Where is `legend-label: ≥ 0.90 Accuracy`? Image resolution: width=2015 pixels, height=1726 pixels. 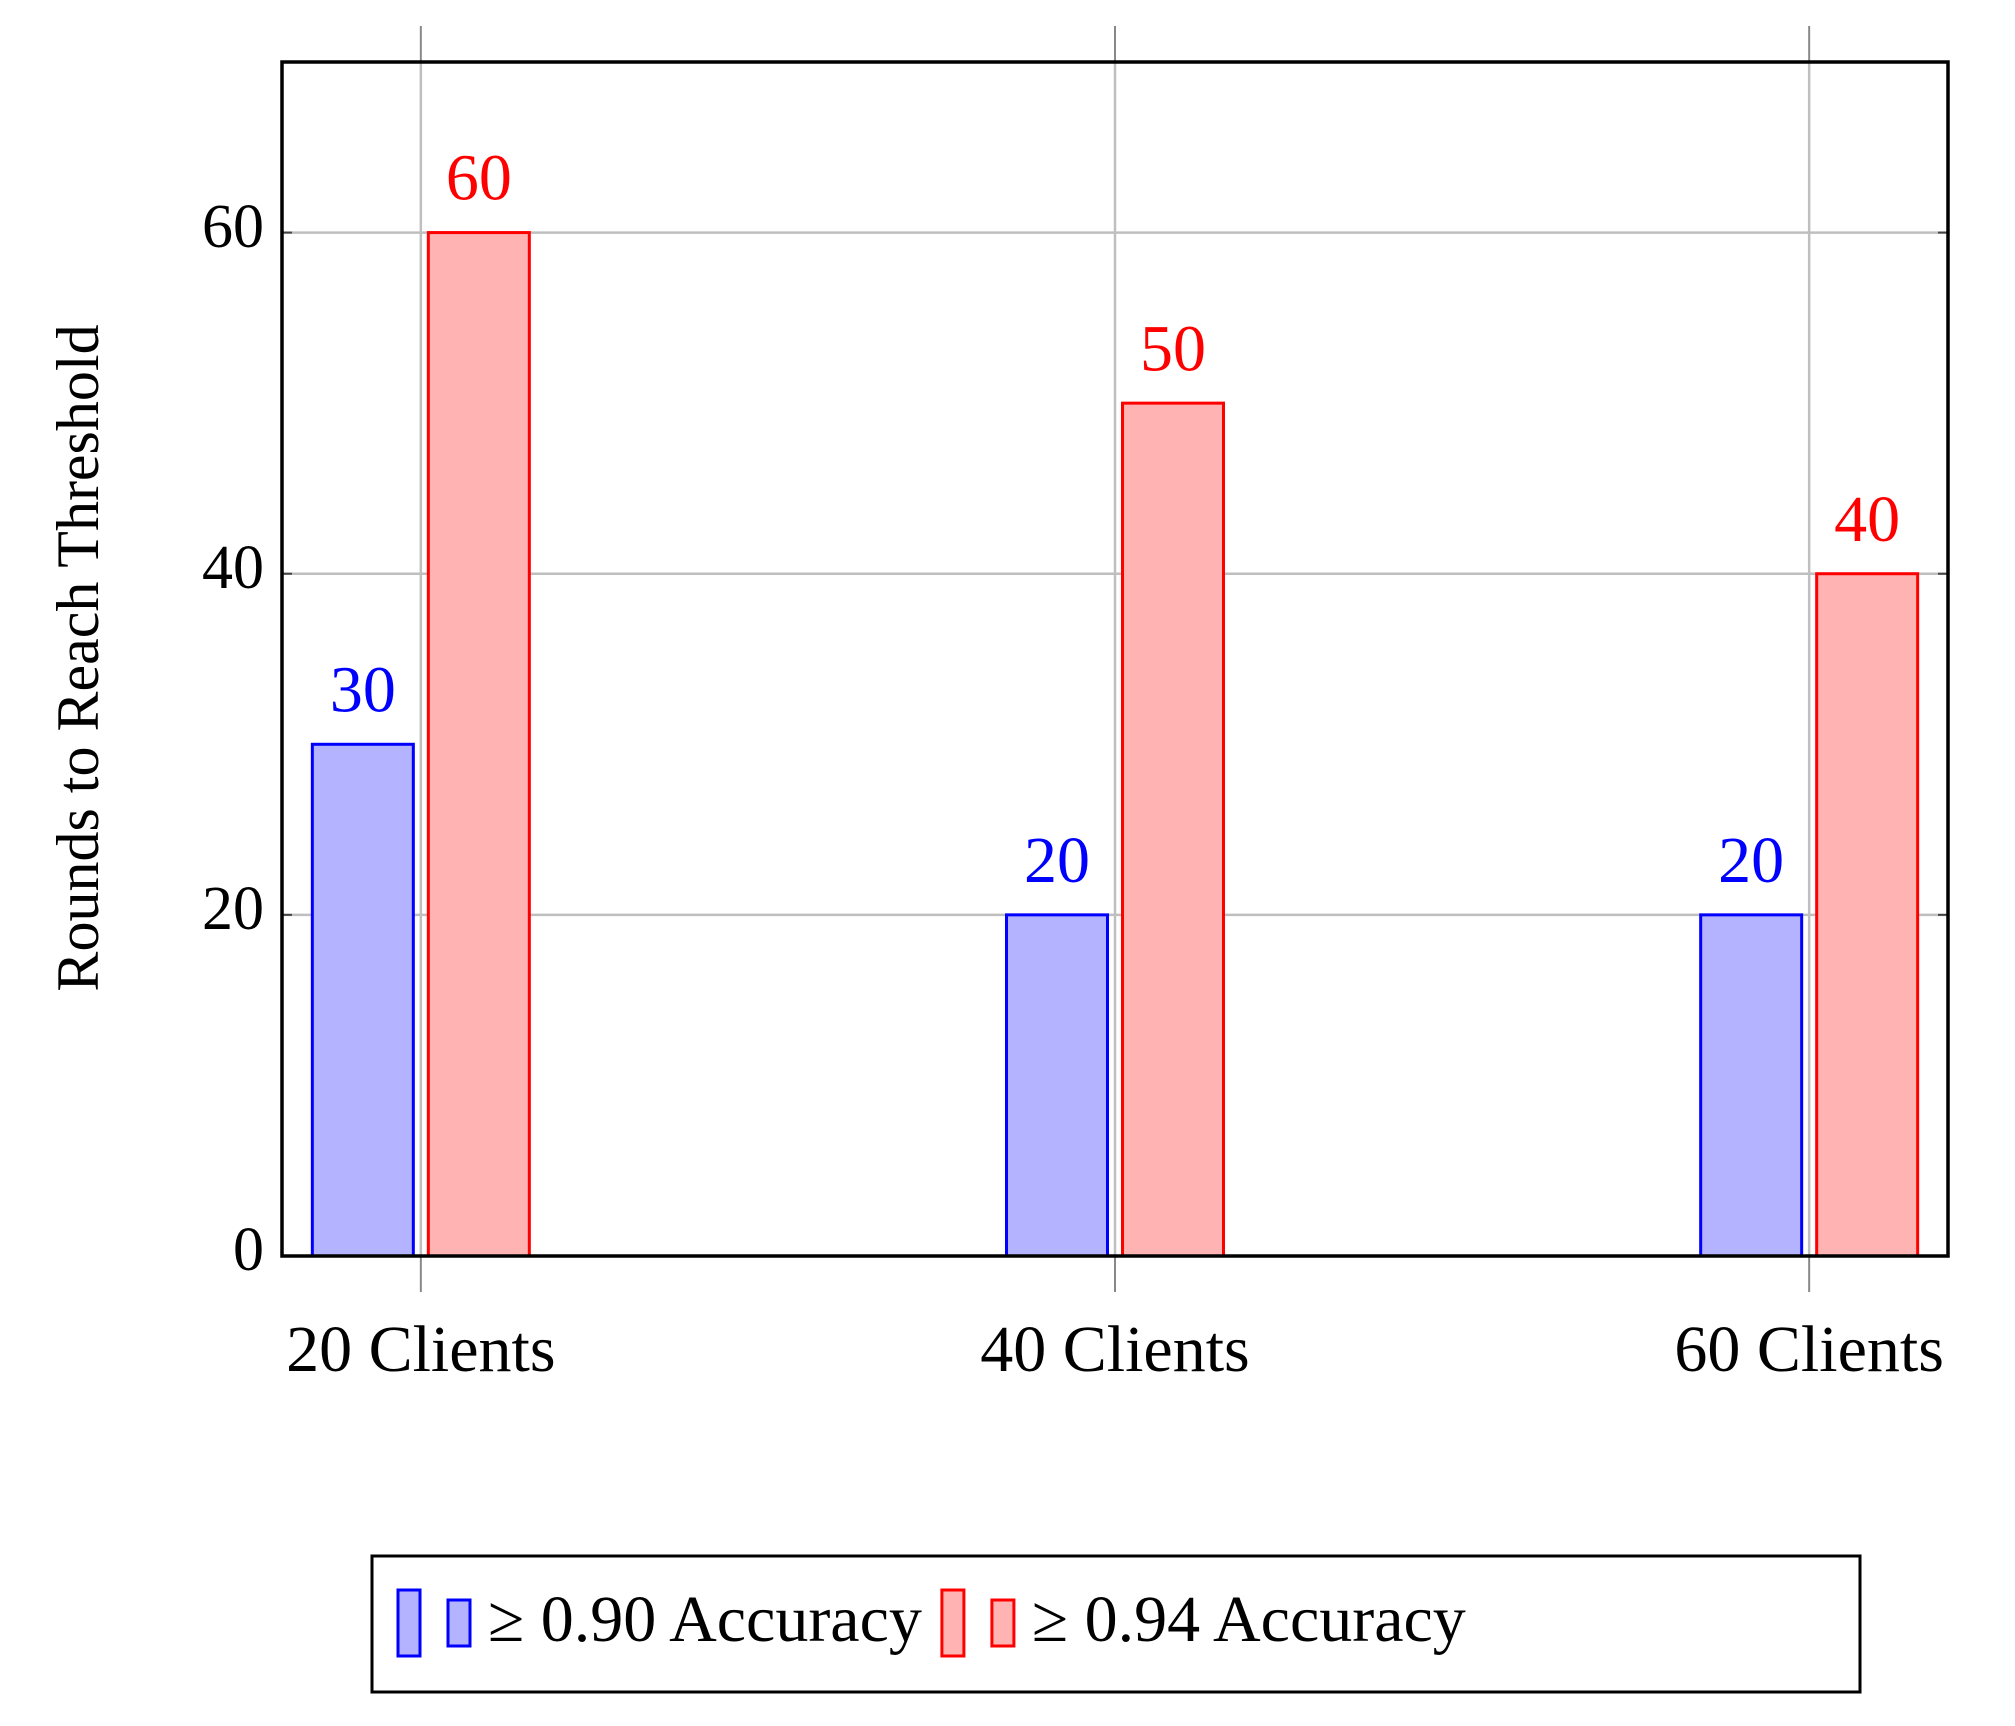 legend-label: ≥ 0.90 Accuracy is located at coordinates (705, 1619).